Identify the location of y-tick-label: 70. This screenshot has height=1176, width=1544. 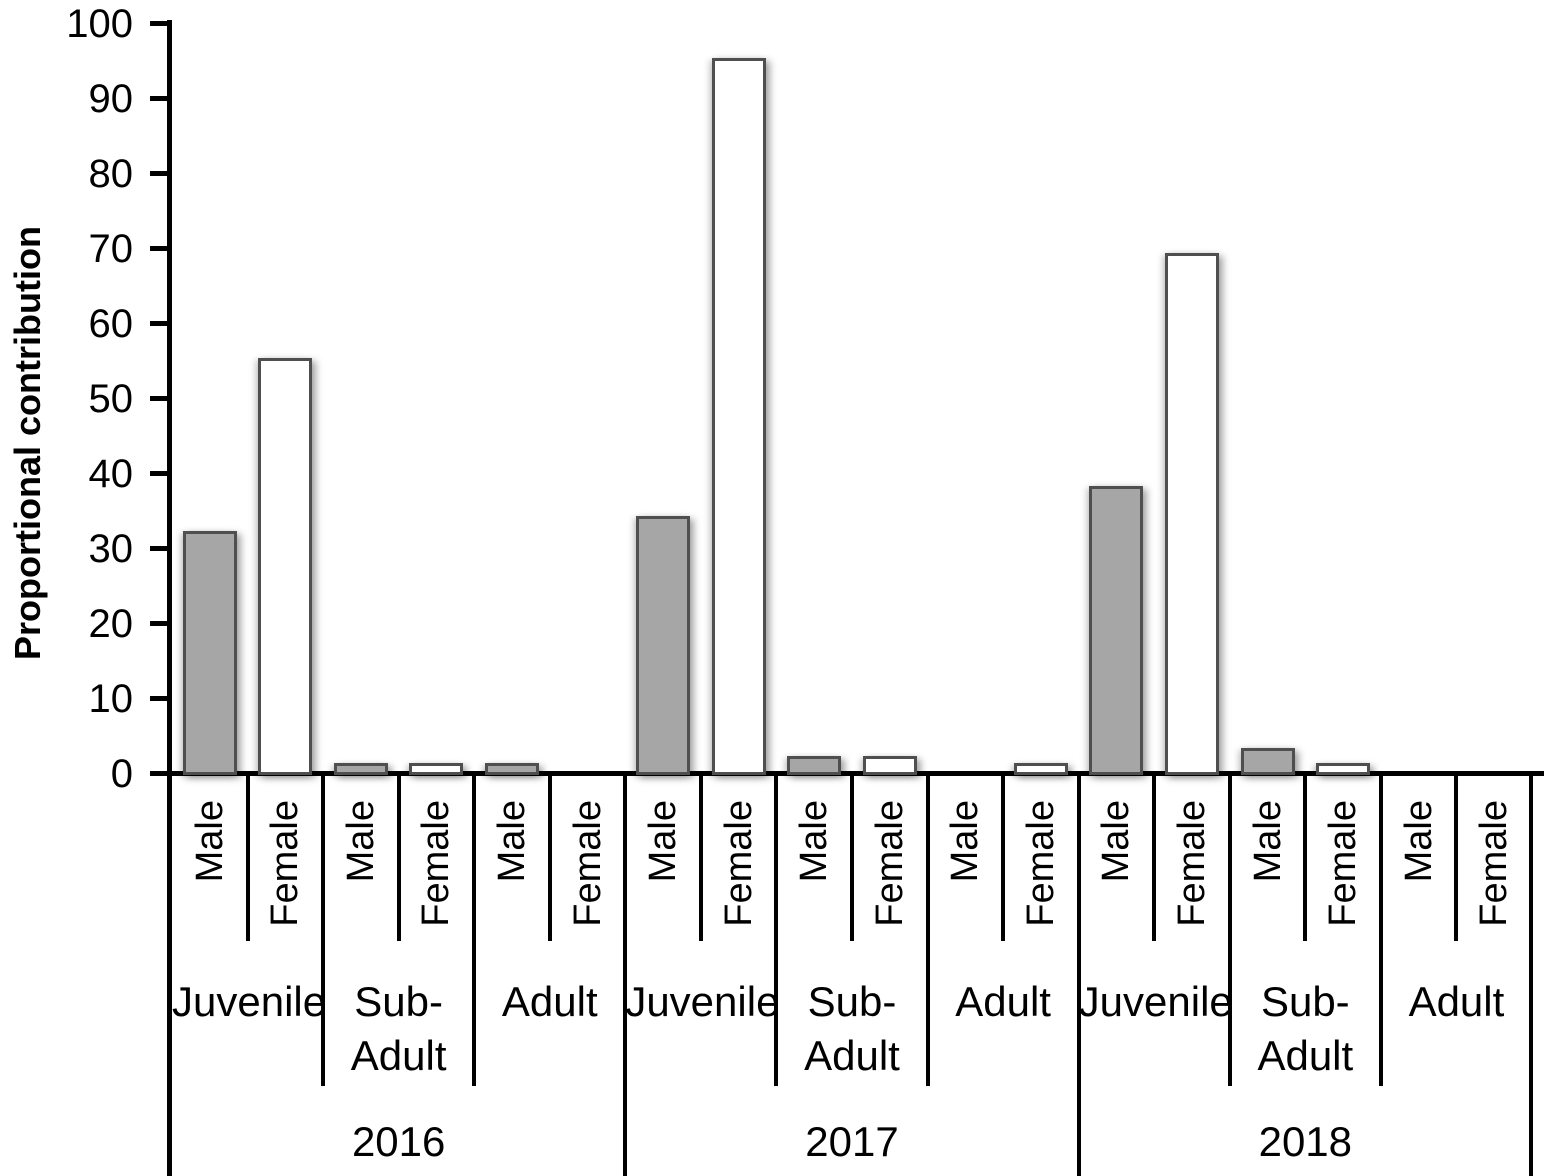
(111, 248).